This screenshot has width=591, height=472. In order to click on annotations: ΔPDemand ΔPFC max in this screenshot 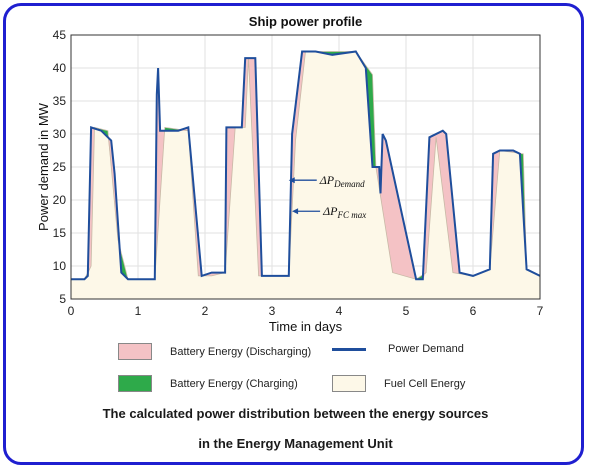, I will do `click(327, 196)`.